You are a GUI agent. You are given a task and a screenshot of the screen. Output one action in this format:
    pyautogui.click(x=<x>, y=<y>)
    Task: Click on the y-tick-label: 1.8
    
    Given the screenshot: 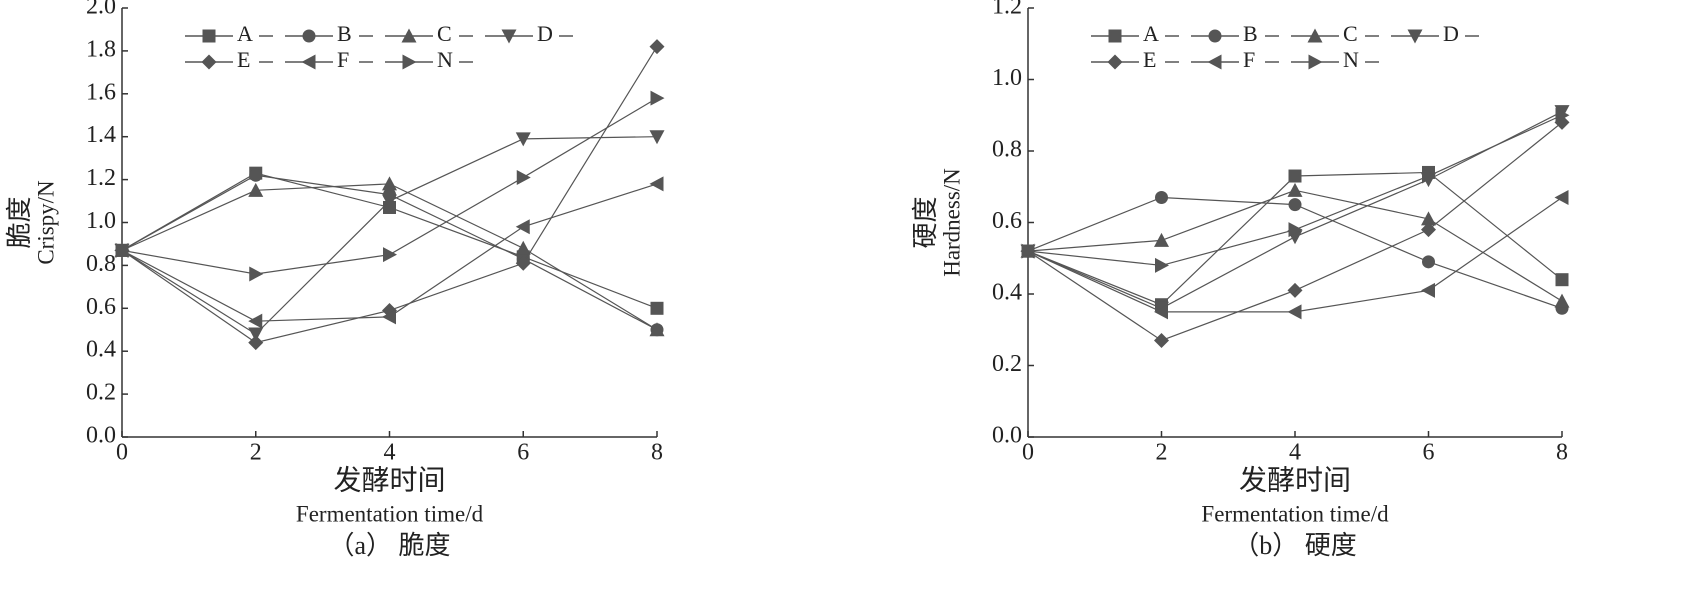 What is the action you would take?
    pyautogui.click(x=101, y=49)
    